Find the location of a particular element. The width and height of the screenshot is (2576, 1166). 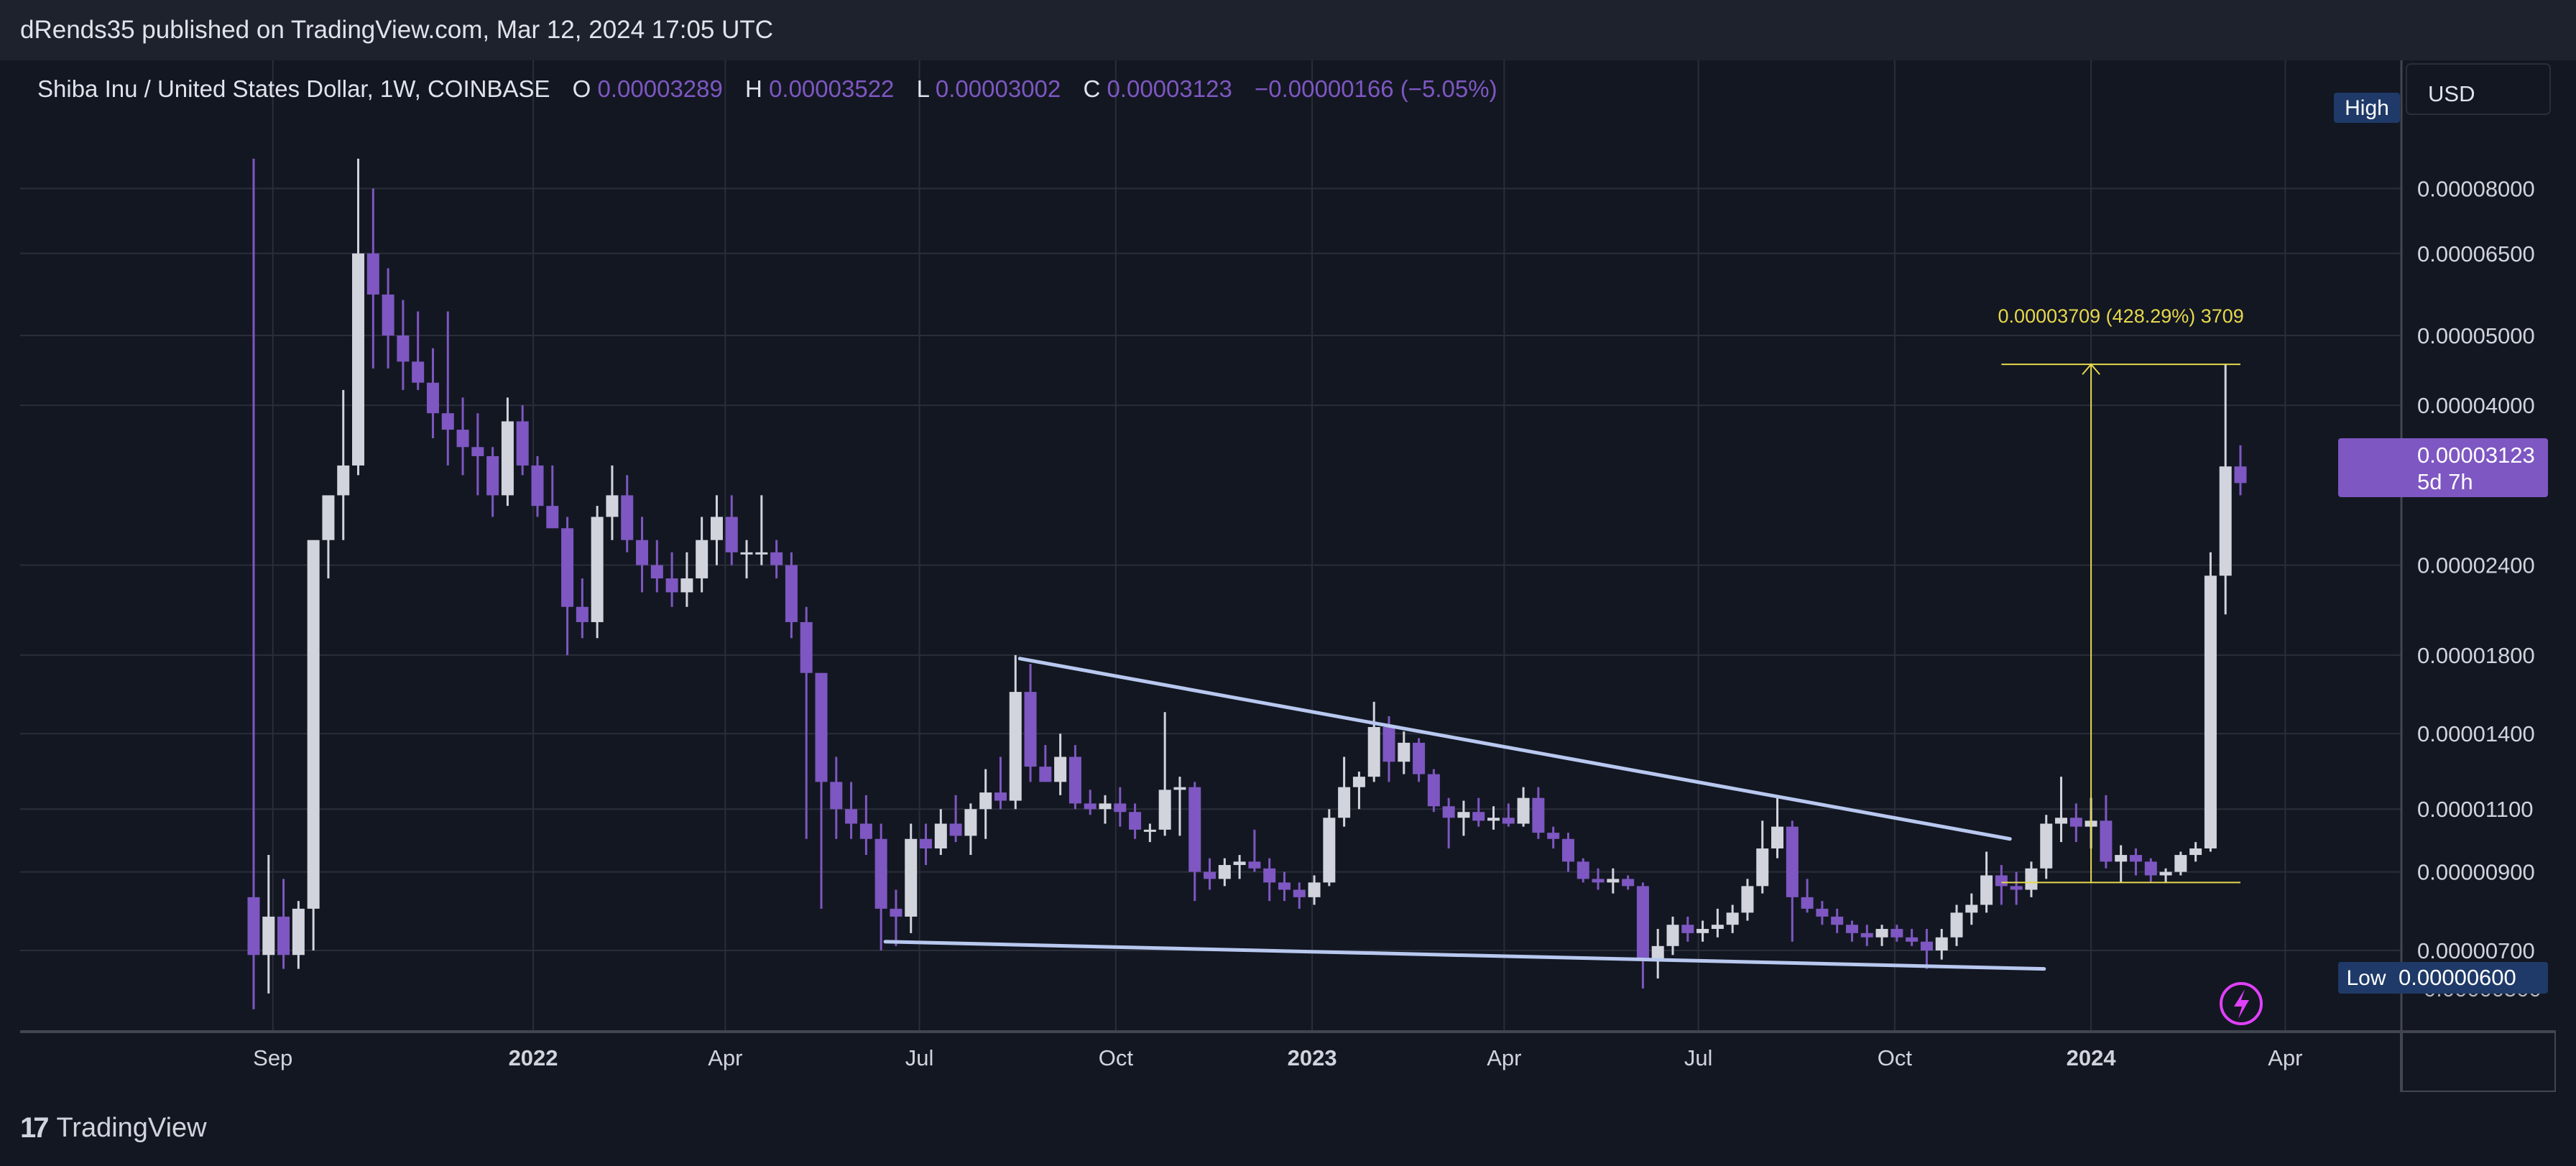

alert-button is located at coordinates (2241, 1003).